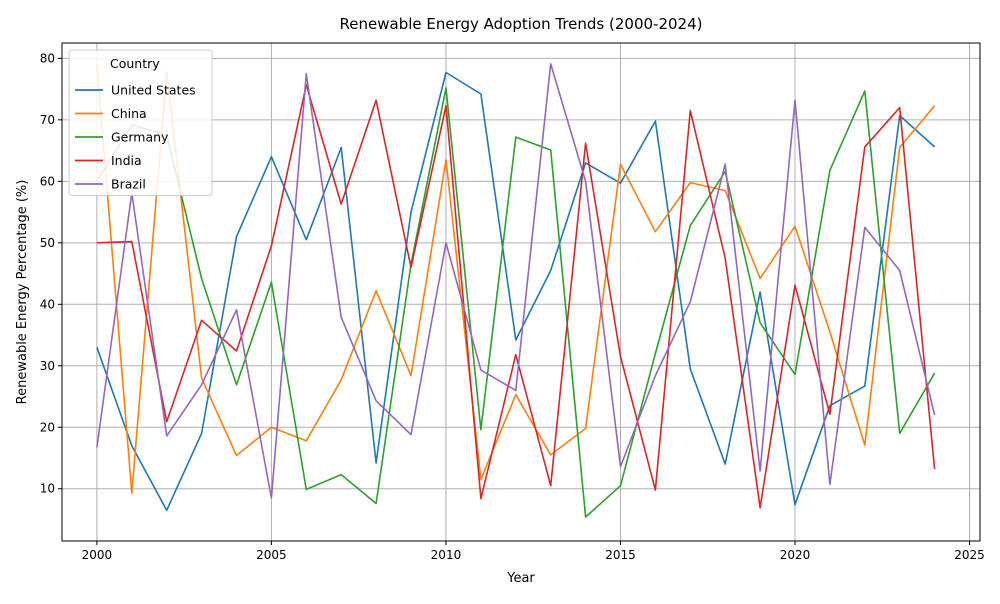  Describe the element at coordinates (47, 489) in the screenshot. I see `y-tick-label: 10` at that location.